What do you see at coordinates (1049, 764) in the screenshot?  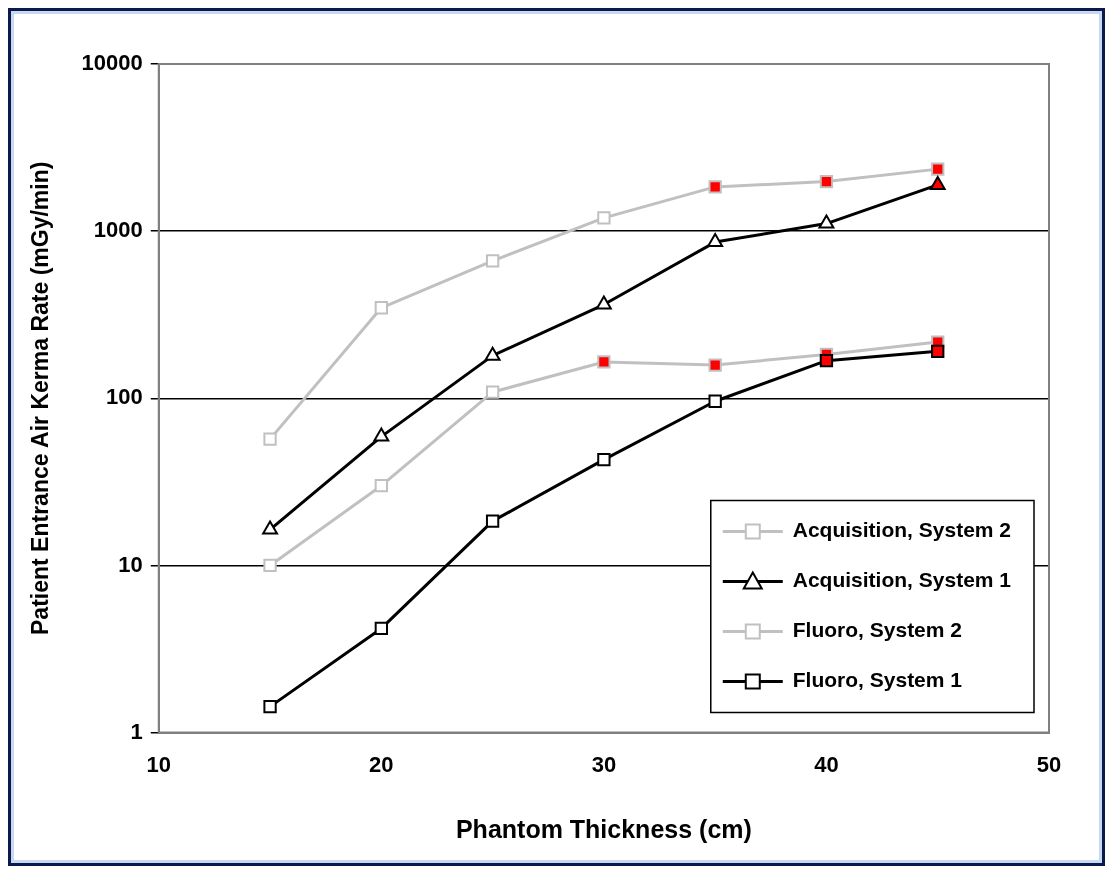 I see `x-tick-label: 50` at bounding box center [1049, 764].